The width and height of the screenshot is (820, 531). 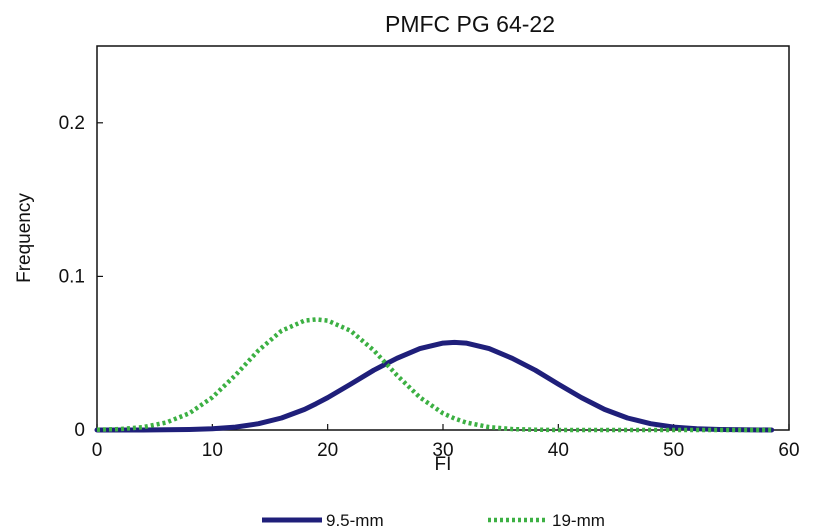 I want to click on legend-label-2: 19-mm, so click(x=578, y=520).